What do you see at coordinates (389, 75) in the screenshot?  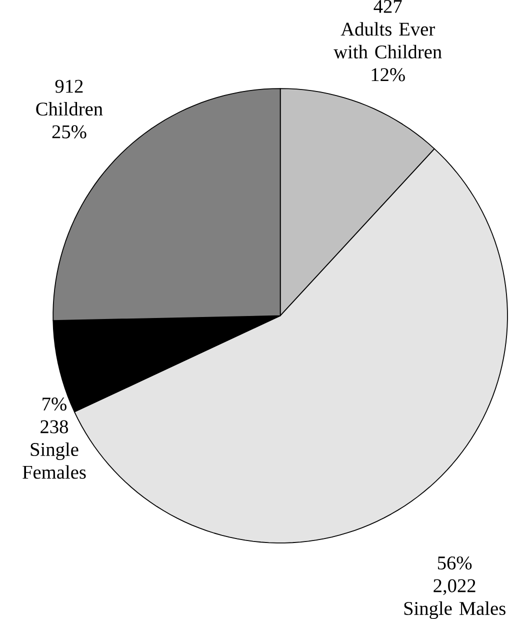 I see `text: 12%` at bounding box center [389, 75].